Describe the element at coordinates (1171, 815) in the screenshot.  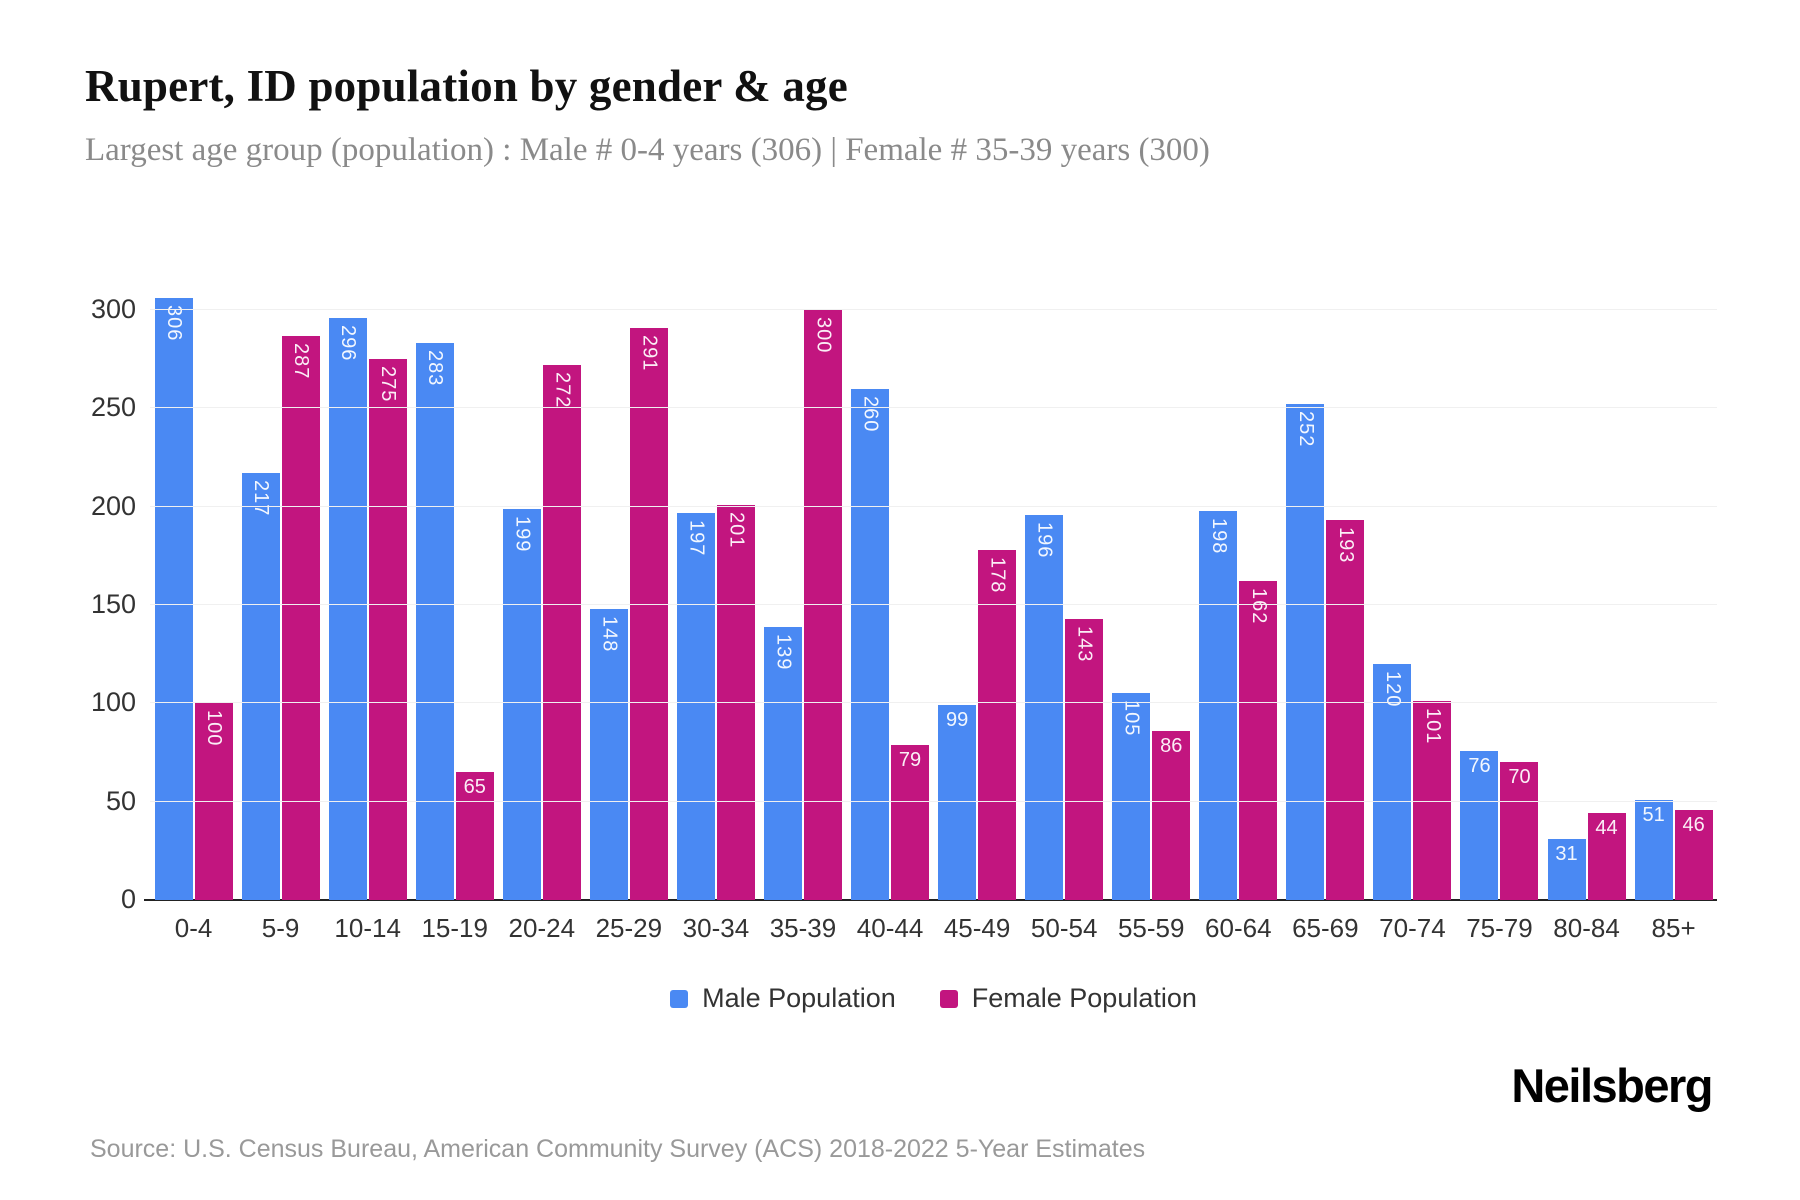
I see `bar-female-55-59: 86` at that location.